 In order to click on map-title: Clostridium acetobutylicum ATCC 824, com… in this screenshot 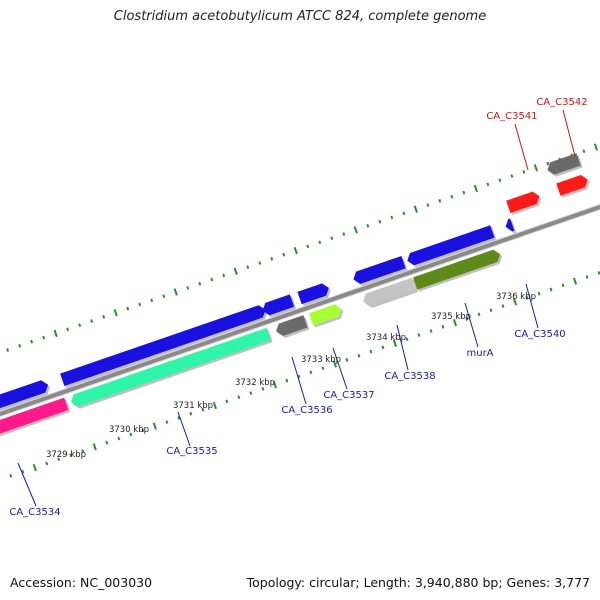, I will do `click(300, 16)`.